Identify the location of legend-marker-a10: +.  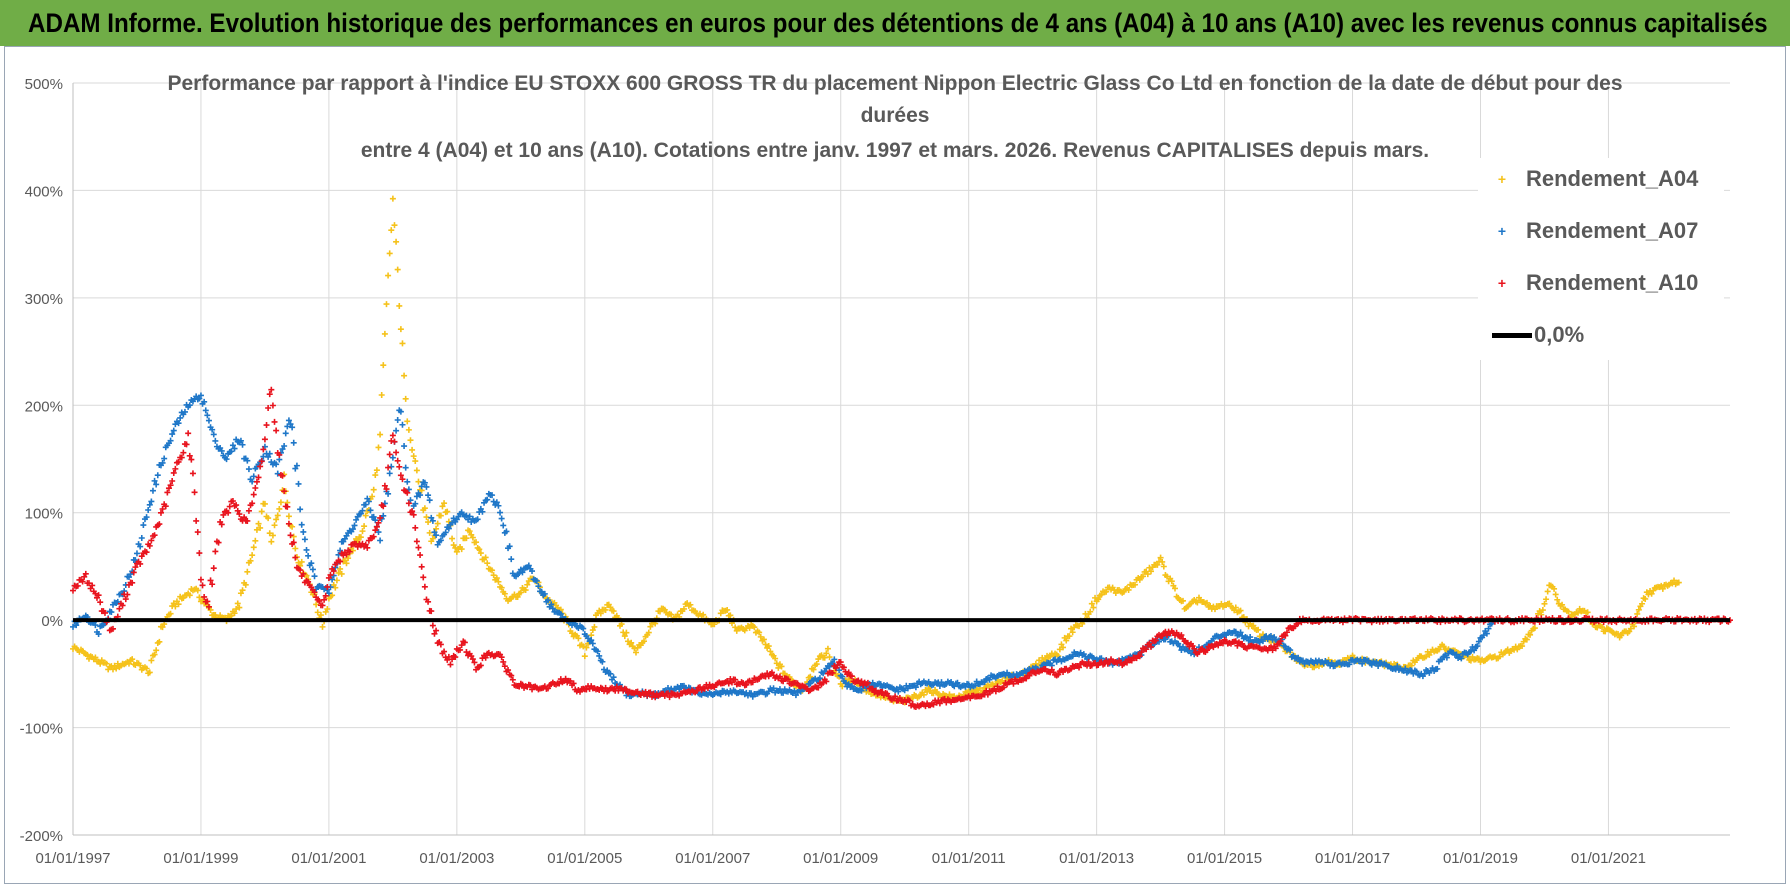
(1502, 283).